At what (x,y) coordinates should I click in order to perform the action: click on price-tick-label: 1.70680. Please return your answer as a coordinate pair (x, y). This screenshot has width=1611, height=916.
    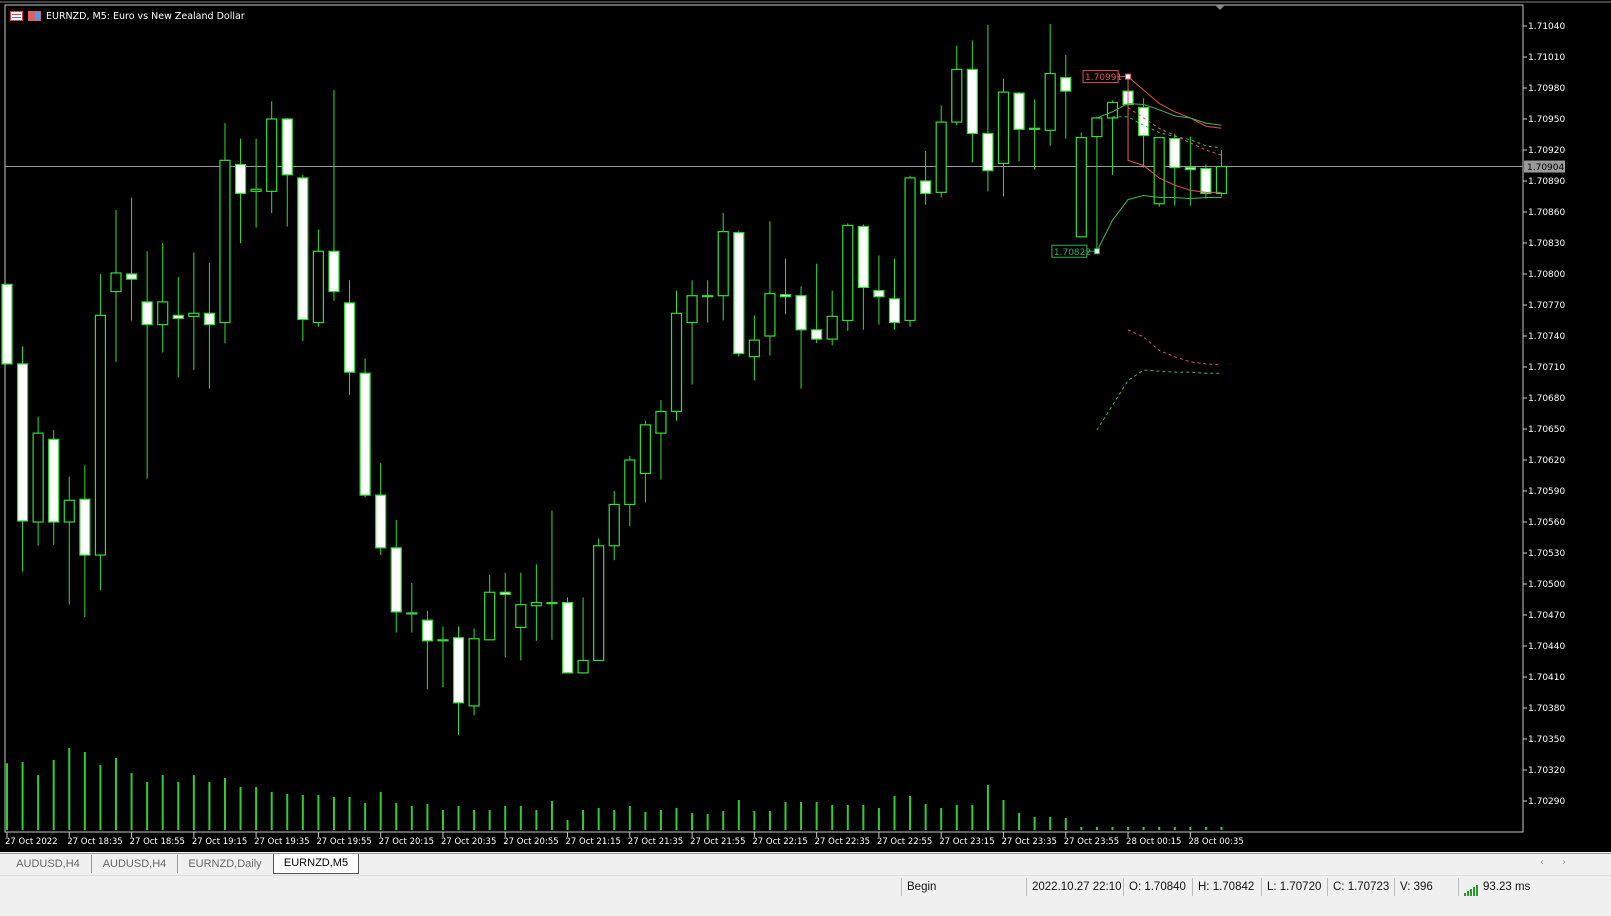
    Looking at the image, I should click on (1546, 399).